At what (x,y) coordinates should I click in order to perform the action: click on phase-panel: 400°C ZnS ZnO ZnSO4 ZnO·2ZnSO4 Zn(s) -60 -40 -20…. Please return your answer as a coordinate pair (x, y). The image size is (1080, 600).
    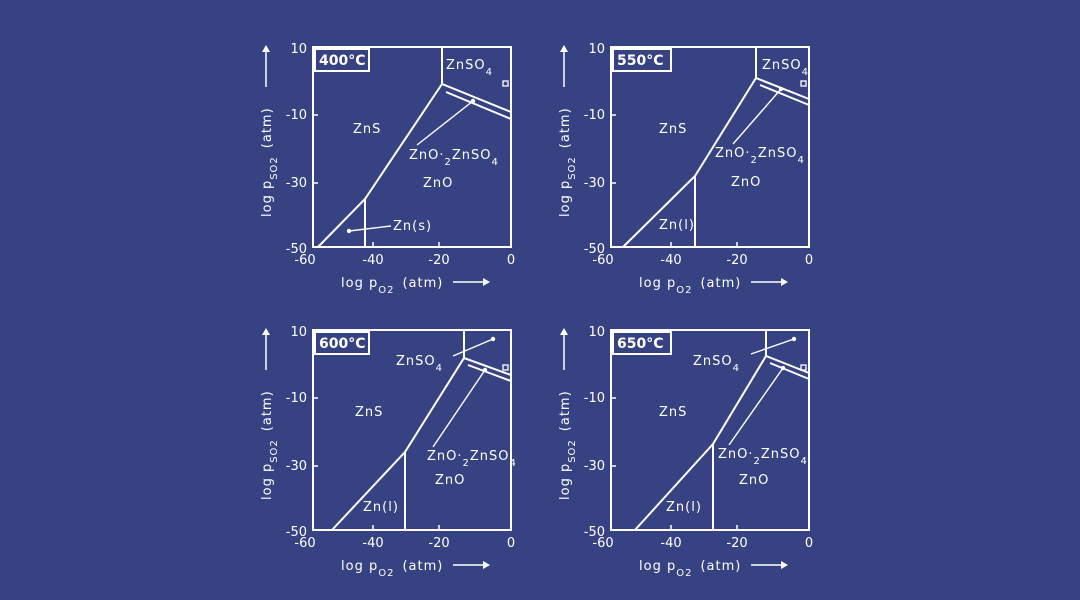
    Looking at the image, I should click on (387, 169).